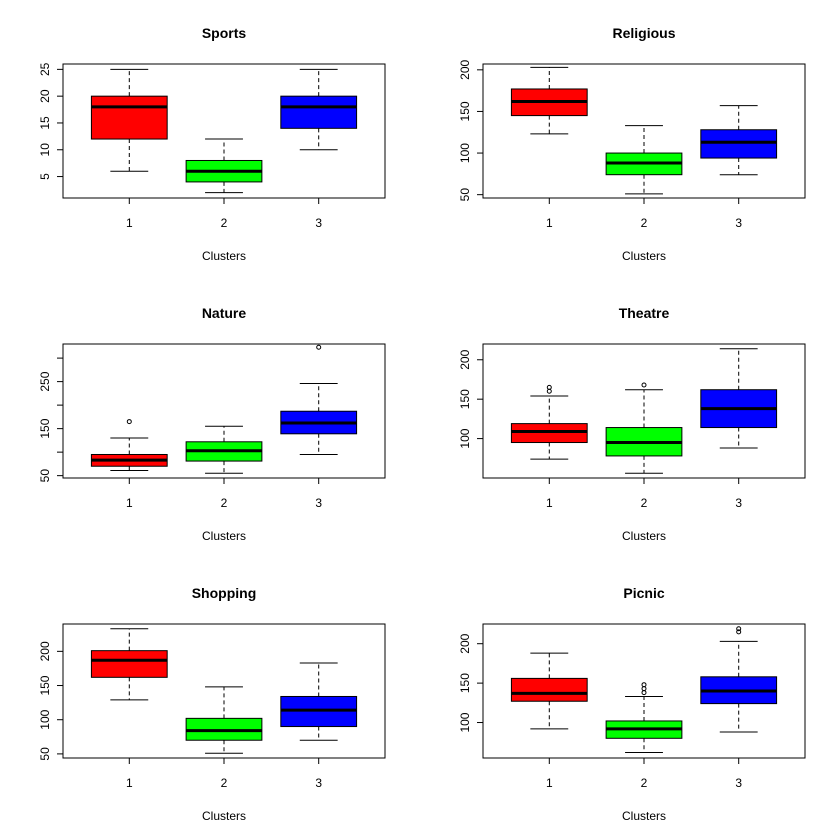 Image resolution: width=840 pixels, height=840 pixels. What do you see at coordinates (643, 33) in the screenshot?
I see `chart-title: Religious` at bounding box center [643, 33].